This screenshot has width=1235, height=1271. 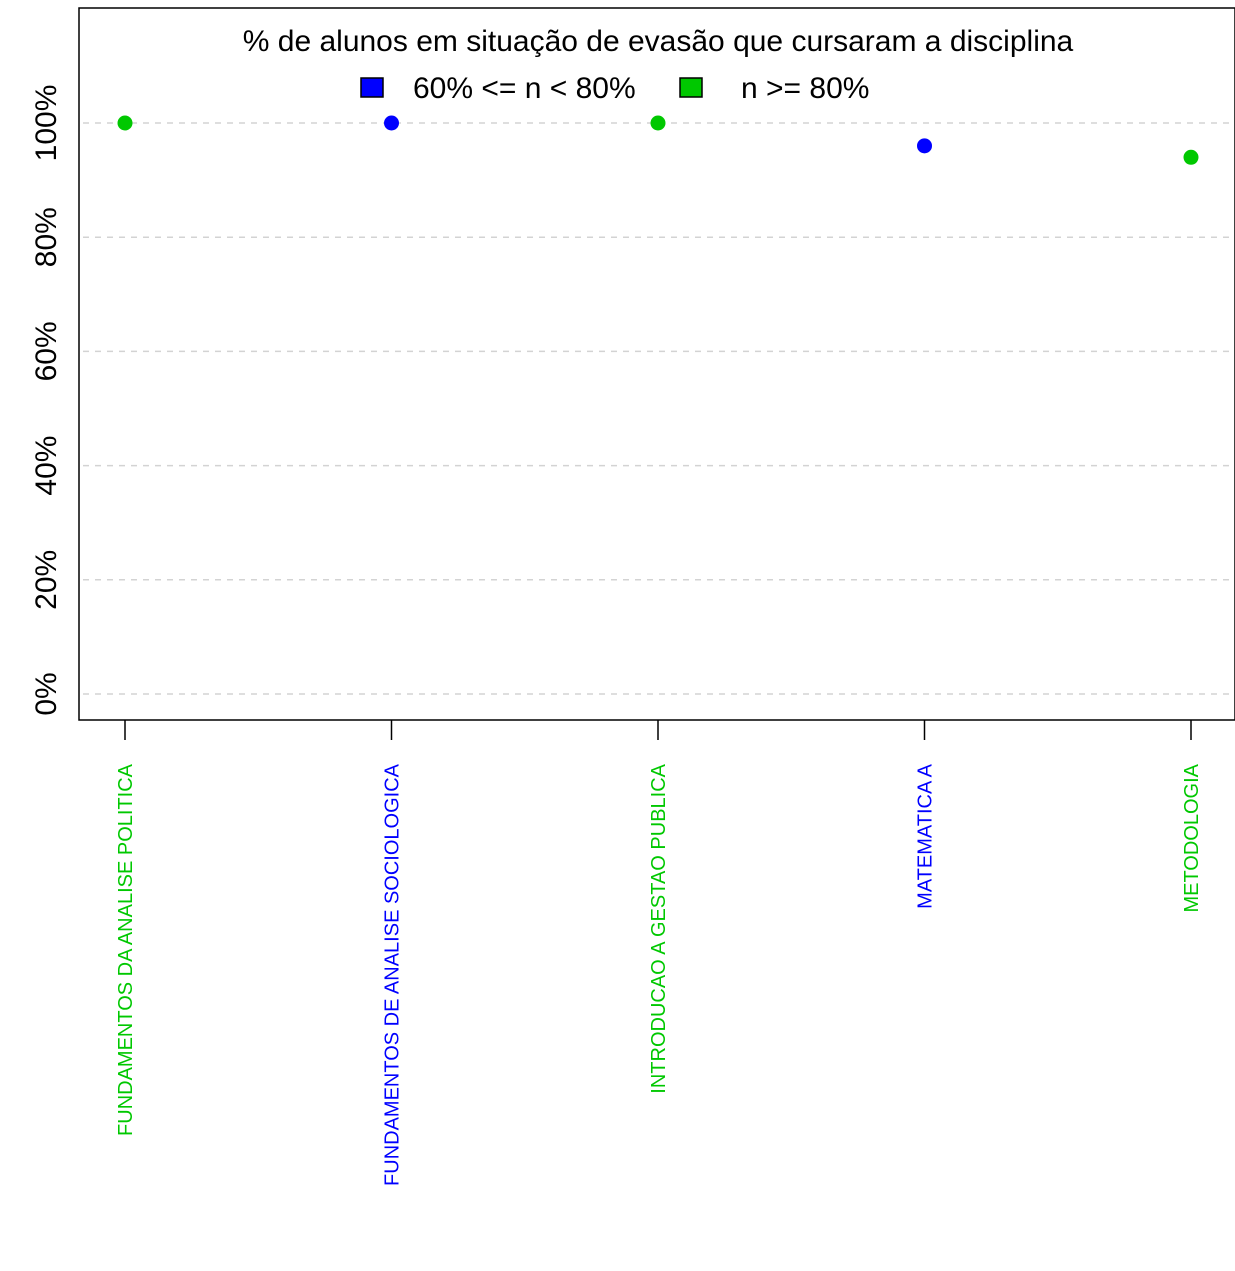 What do you see at coordinates (658, 140) in the screenshot?
I see `data-points` at bounding box center [658, 140].